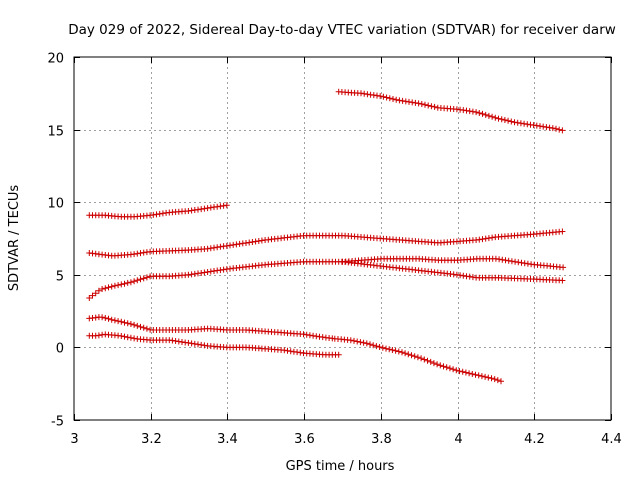 The height and width of the screenshot is (480, 640). Describe the element at coordinates (611, 439) in the screenshot. I see `x-tick-label: 4.4` at that location.